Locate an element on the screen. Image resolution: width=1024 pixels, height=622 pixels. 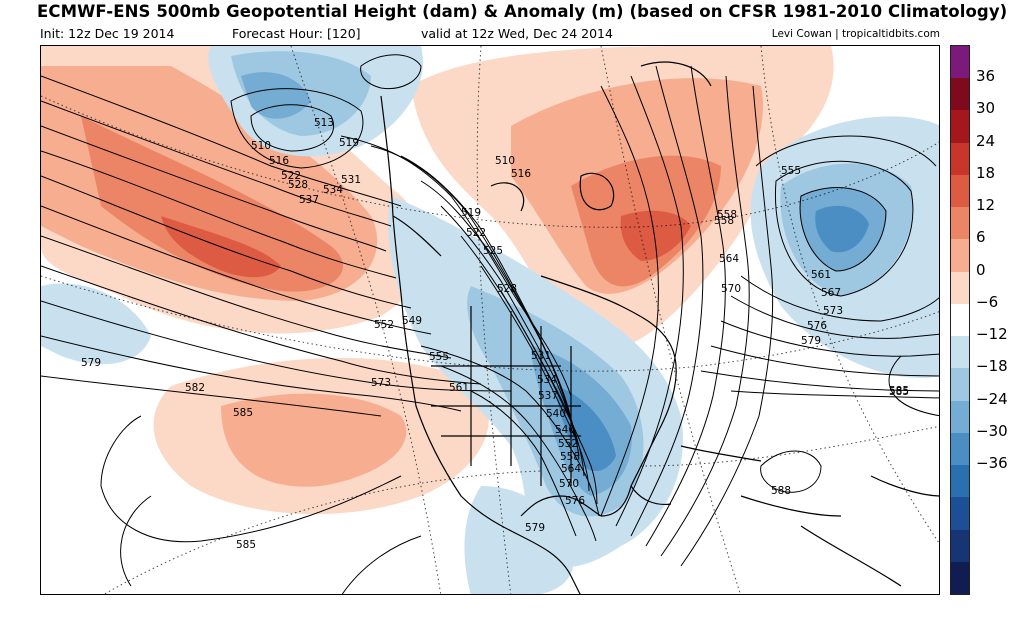
credit-text: Levi Cowan | tropicaltidbits.com is located at coordinates (855, 34).